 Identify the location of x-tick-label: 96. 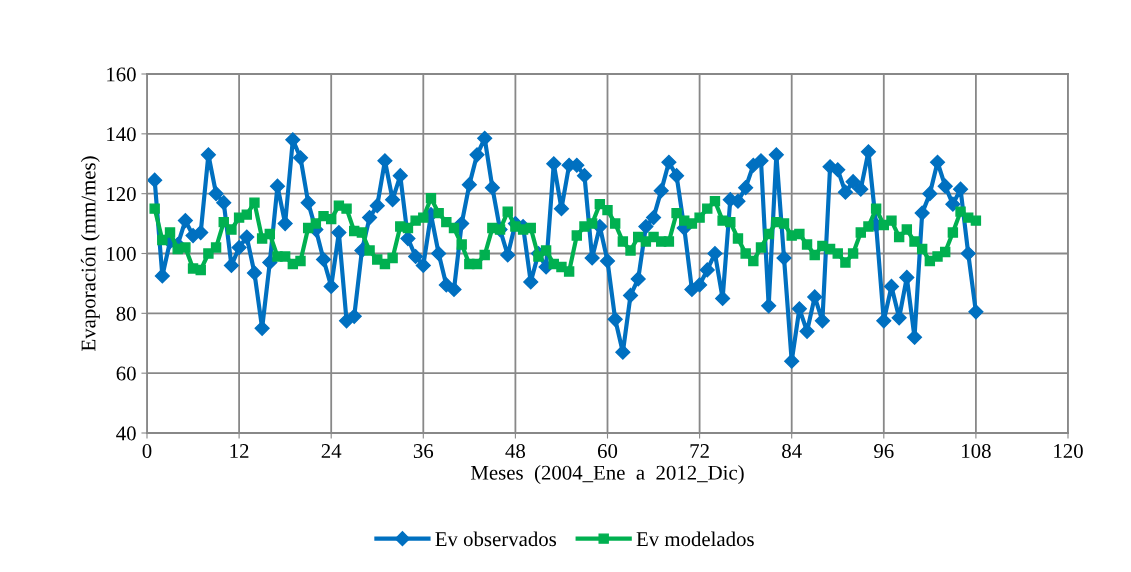
(884, 451).